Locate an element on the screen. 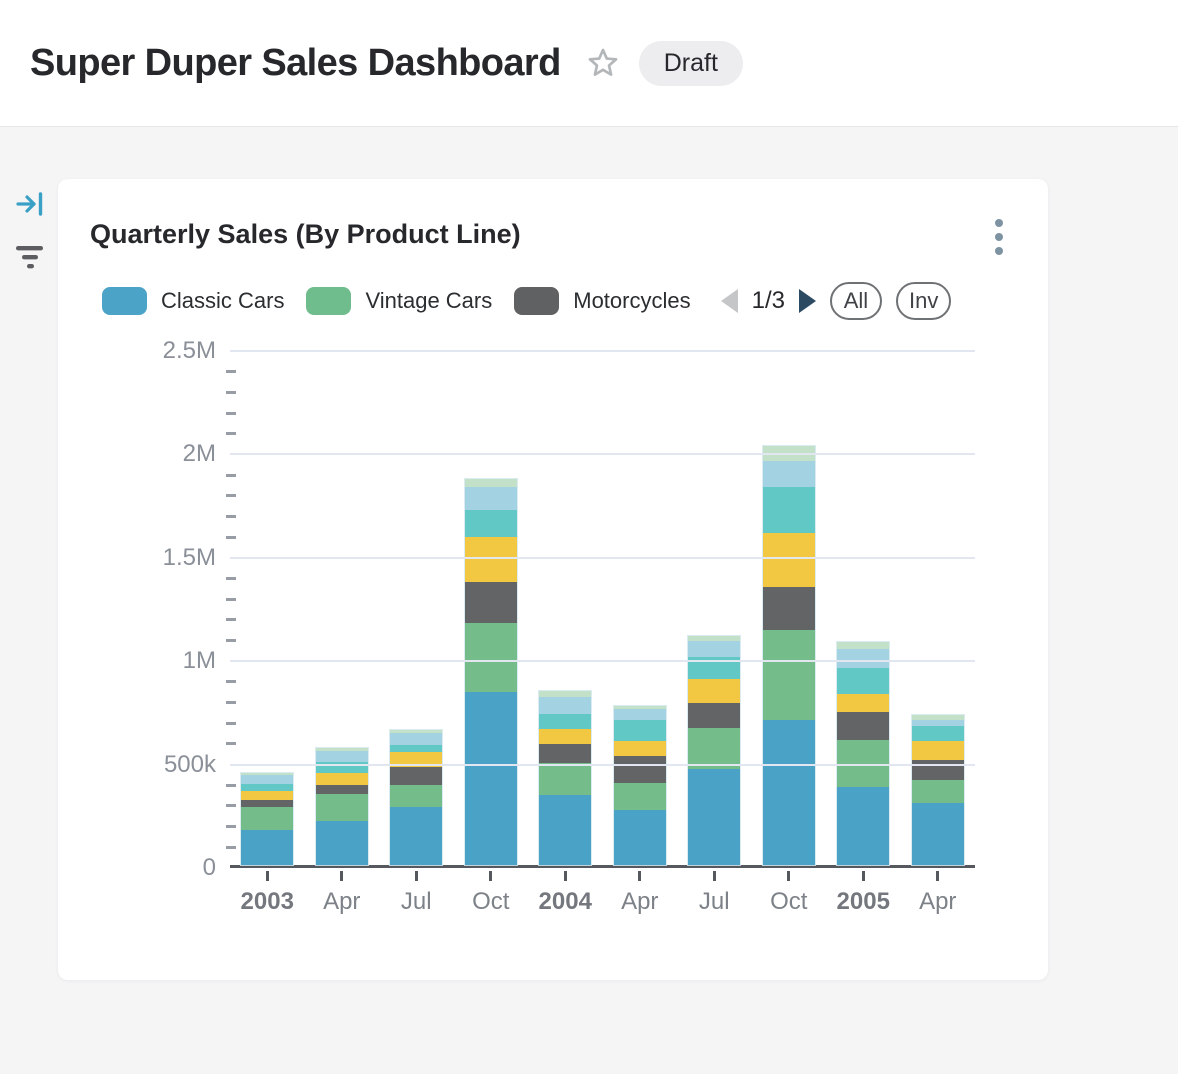 The width and height of the screenshot is (1178, 1074). x-axis-tick is located at coordinates (938, 876).